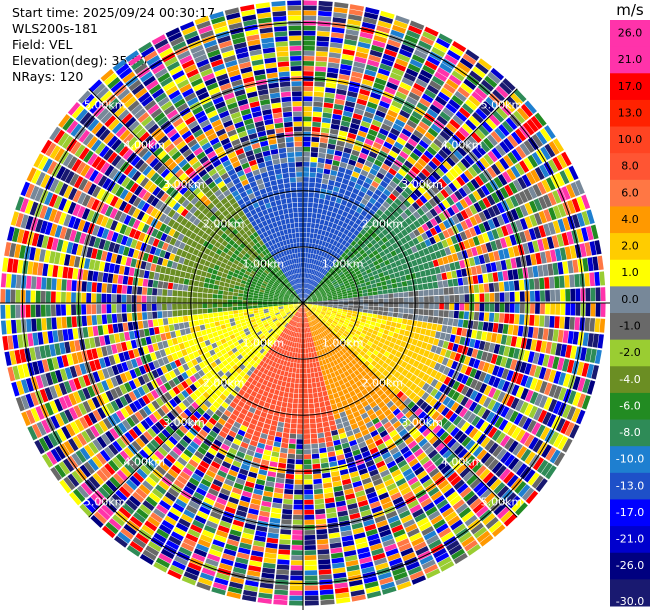 The height and width of the screenshot is (610, 650). What do you see at coordinates (502, 105) in the screenshot?
I see `ring-label-5km-45: 5.00km` at bounding box center [502, 105].